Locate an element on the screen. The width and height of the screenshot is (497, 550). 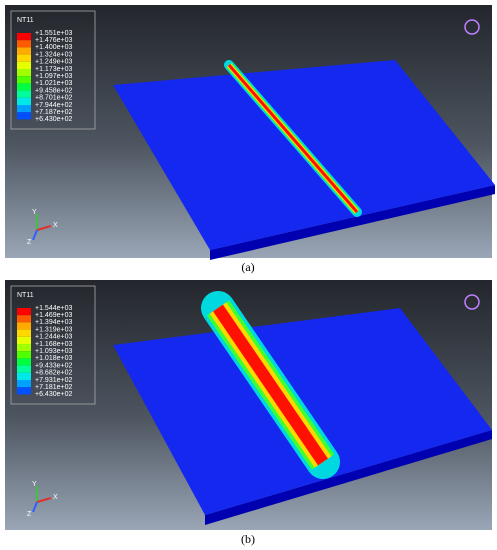
legend-label: +1.476e+03 is located at coordinates (53, 40).